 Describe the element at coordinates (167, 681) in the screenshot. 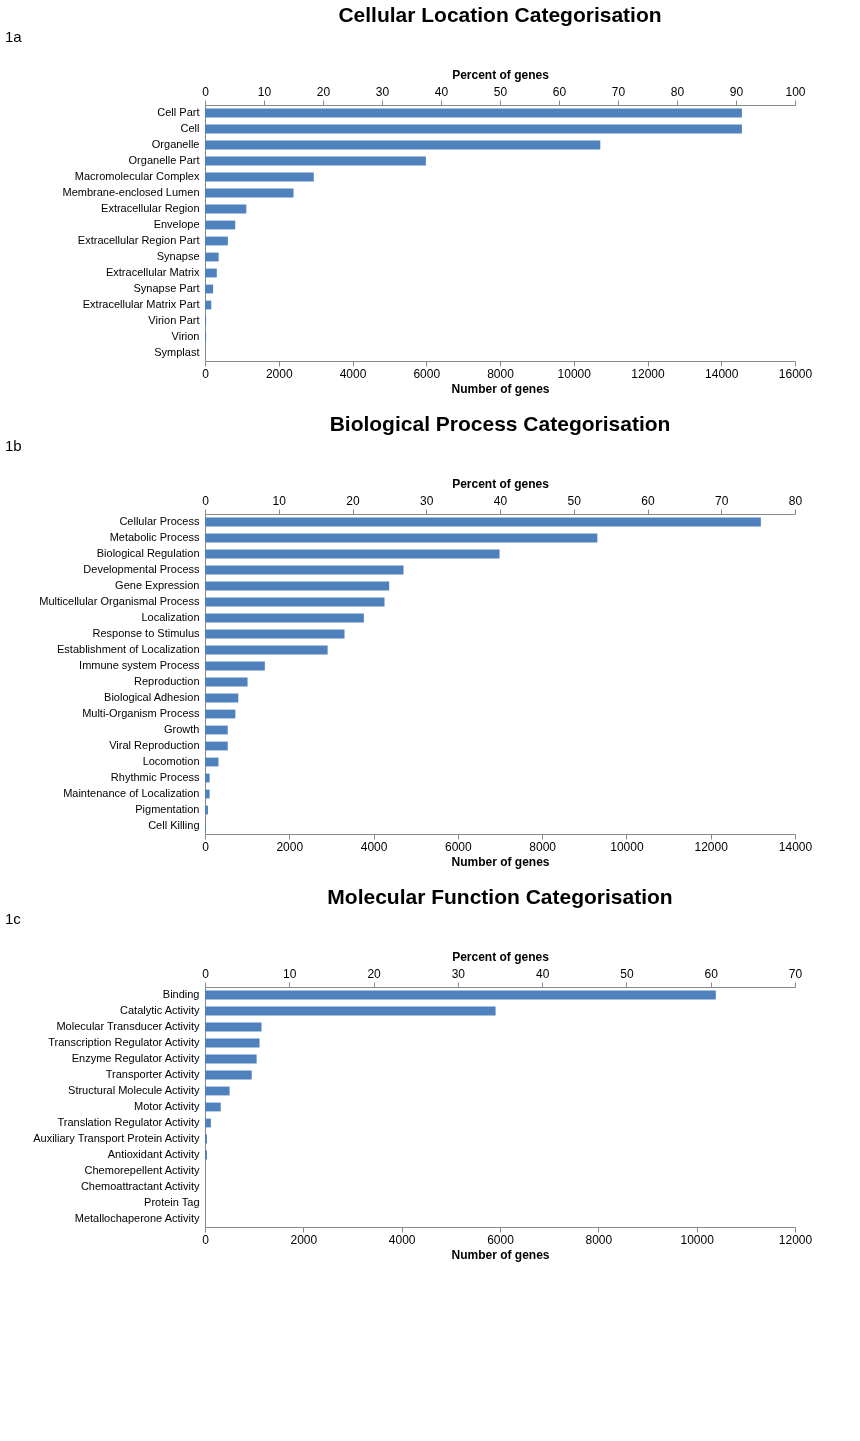

I see `y-tick-label: Reproduction` at that location.